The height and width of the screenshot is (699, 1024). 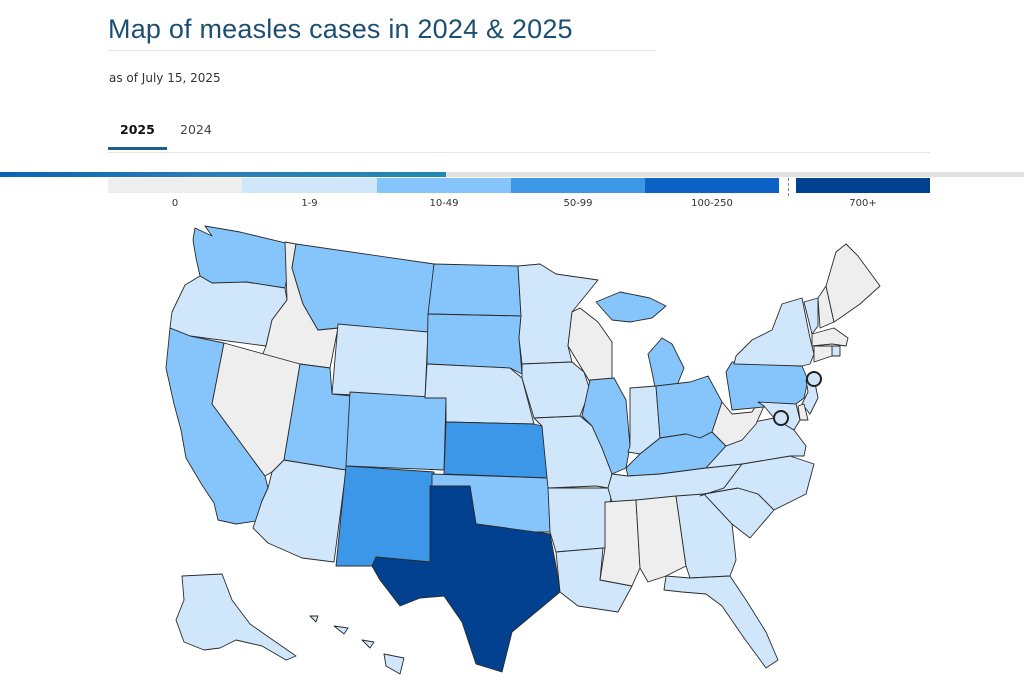 What do you see at coordinates (380, 361) in the screenshot?
I see `state-wy` at bounding box center [380, 361].